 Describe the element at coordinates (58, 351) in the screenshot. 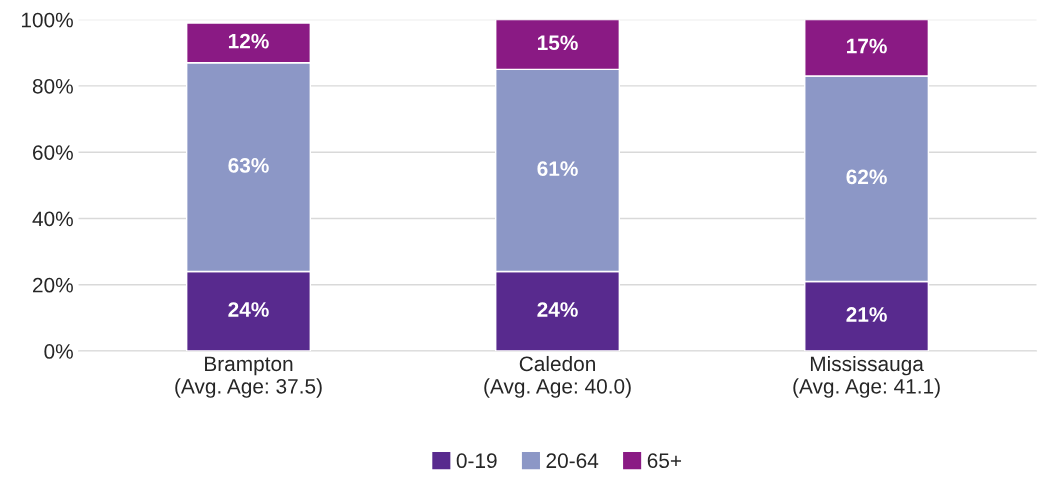

I see `y-tick-label: 0%` at that location.